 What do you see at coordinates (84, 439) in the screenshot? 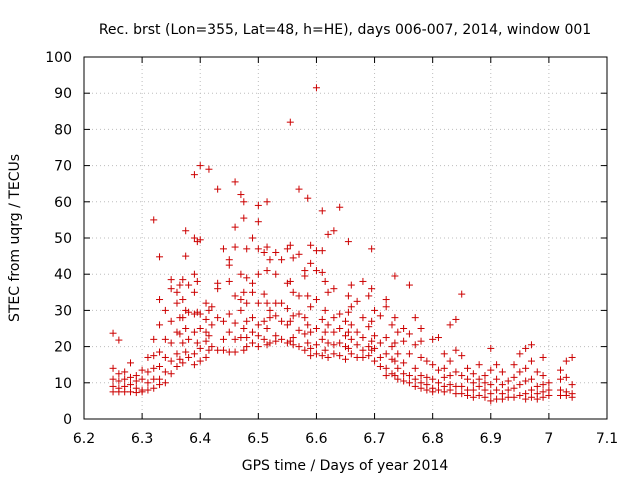
I see `x-tick-label: 6.2` at bounding box center [84, 439].